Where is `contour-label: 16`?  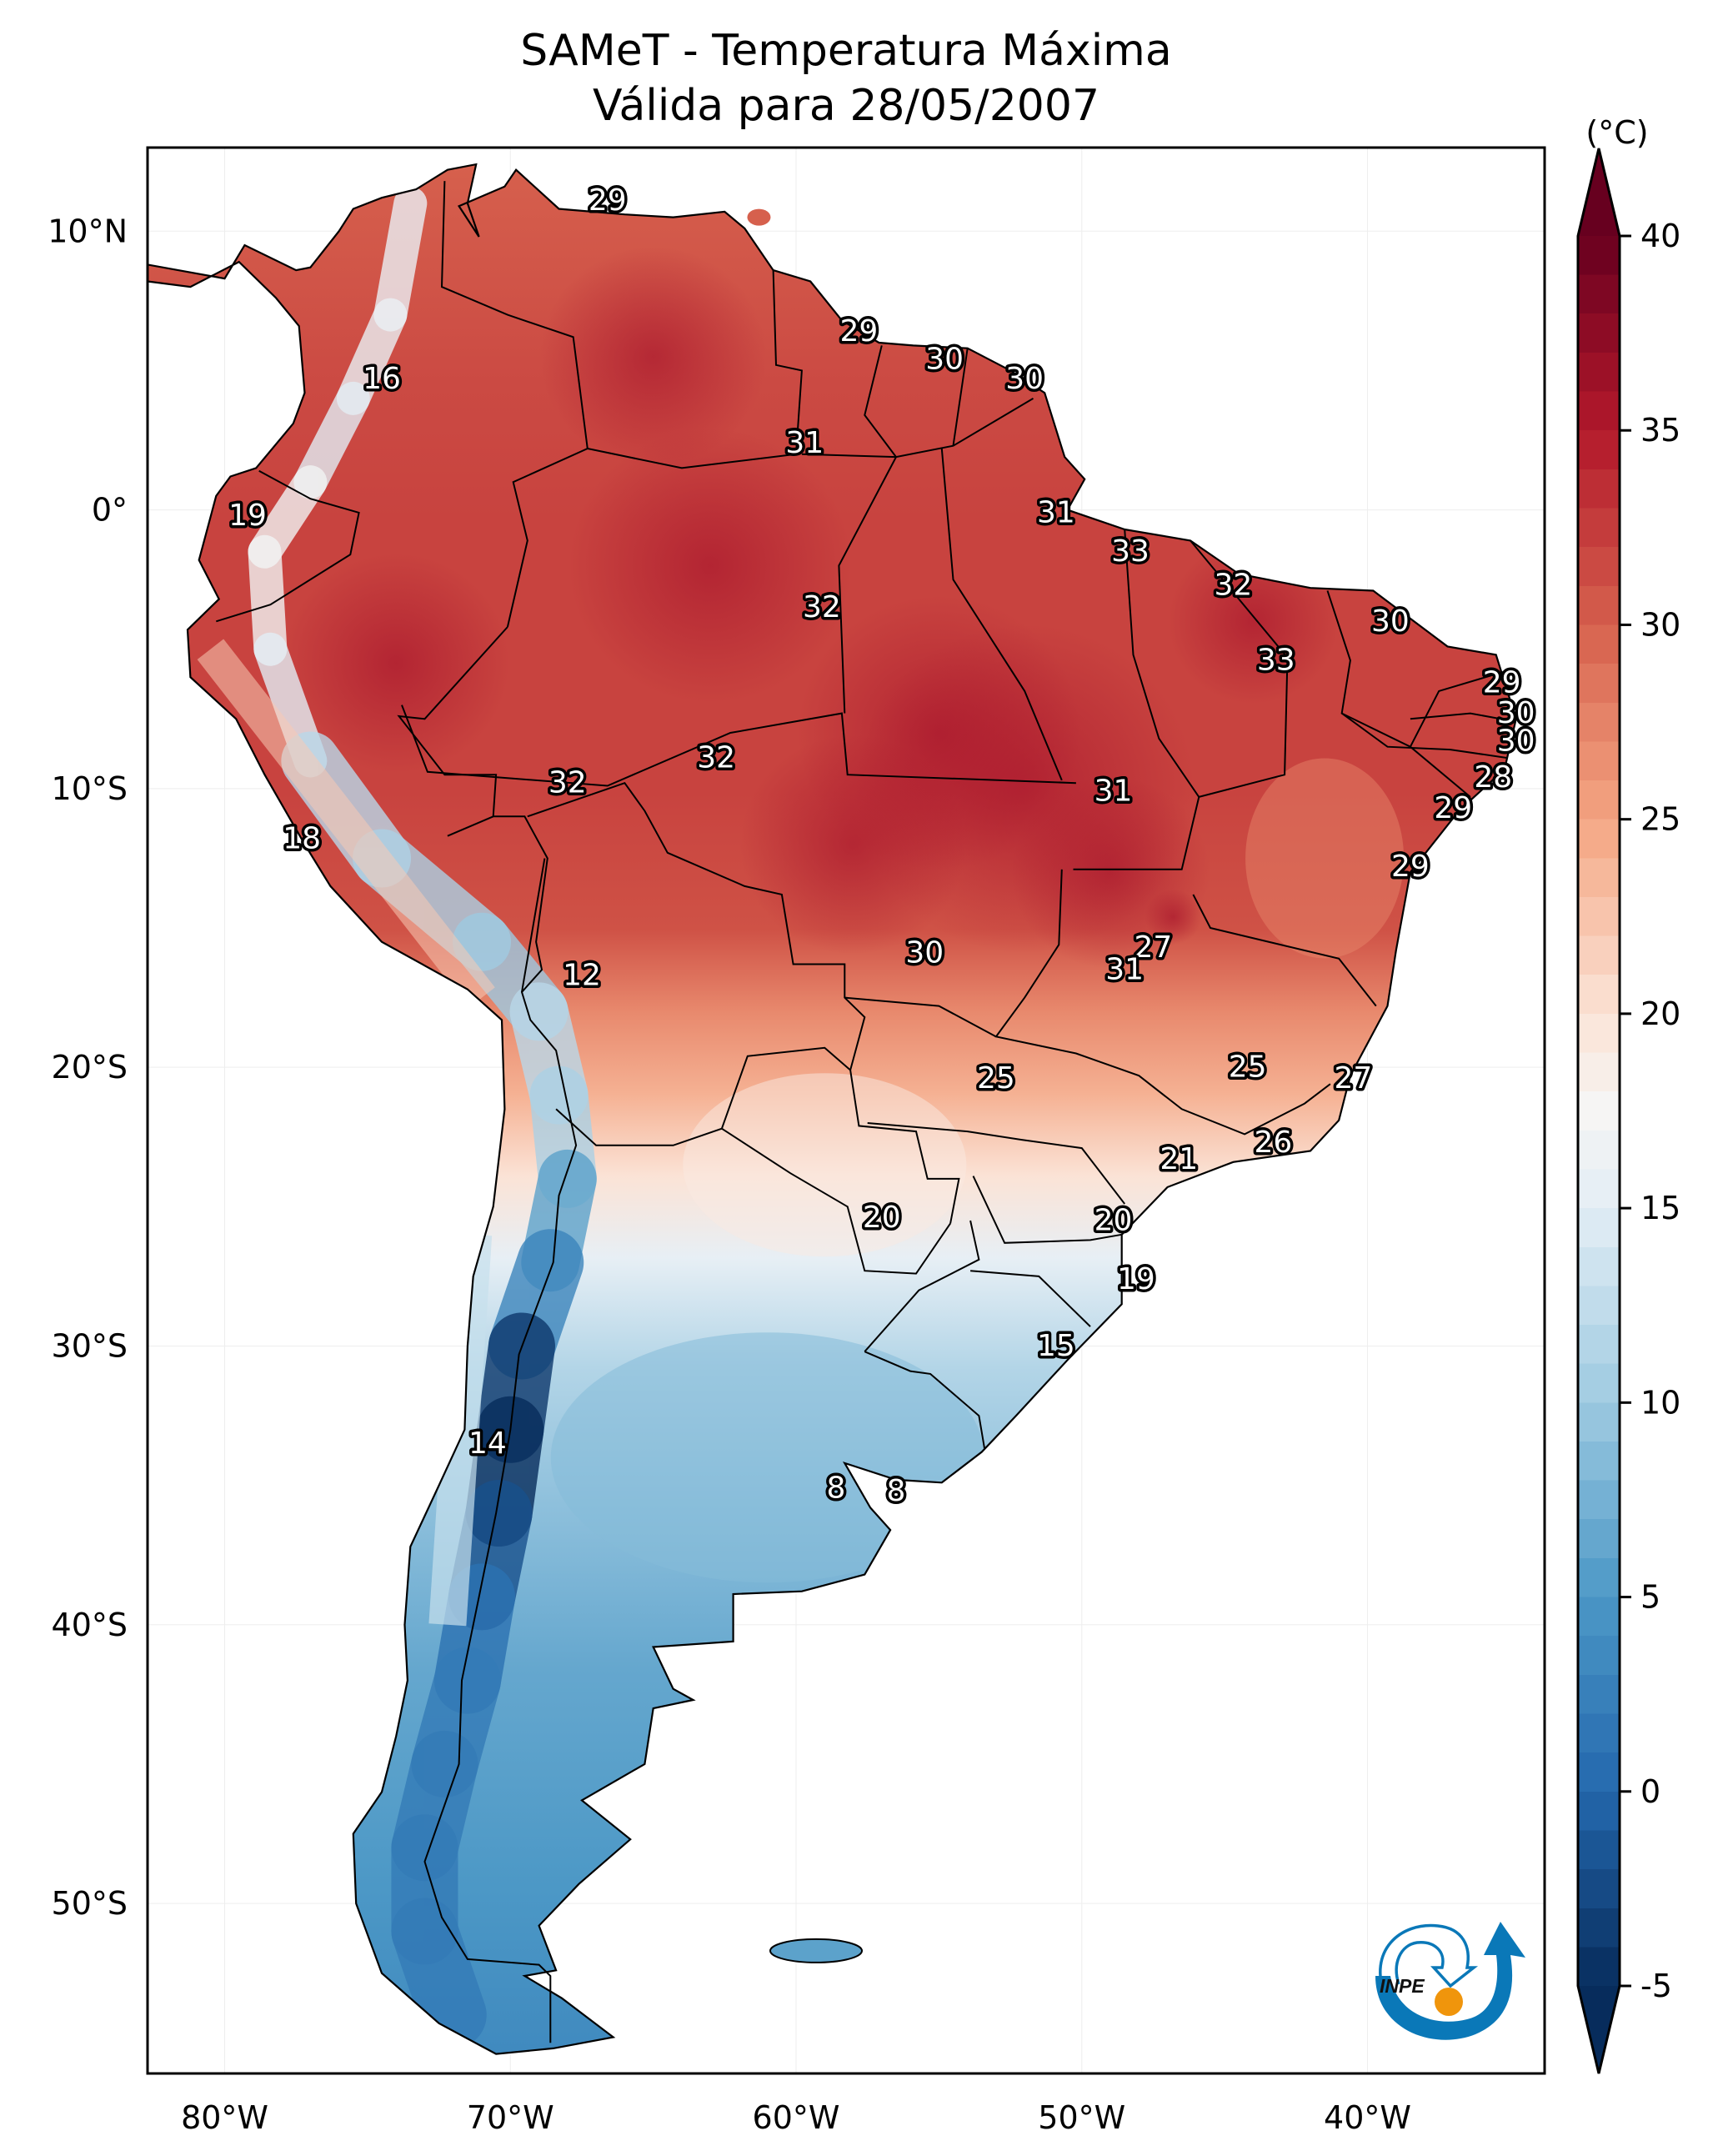
contour-label: 16 is located at coordinates (382, 379).